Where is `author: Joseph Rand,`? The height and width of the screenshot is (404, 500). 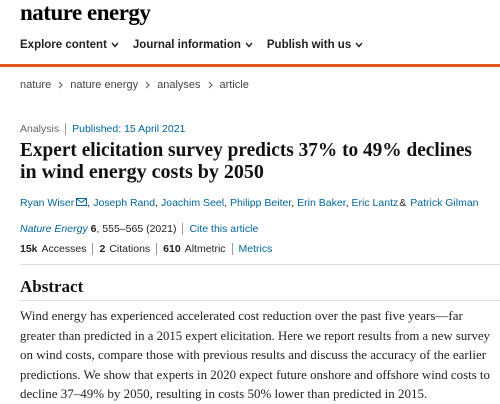 author: Joseph Rand, is located at coordinates (125, 203).